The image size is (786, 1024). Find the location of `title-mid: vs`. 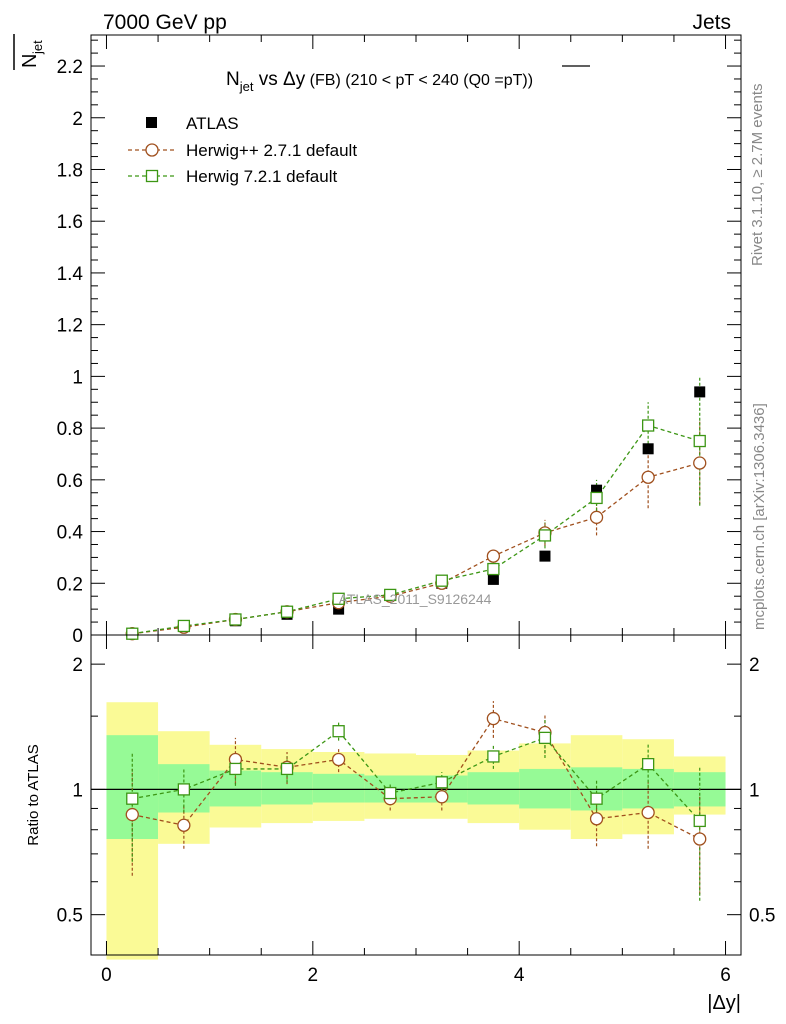

title-mid: vs is located at coordinates (268, 79).